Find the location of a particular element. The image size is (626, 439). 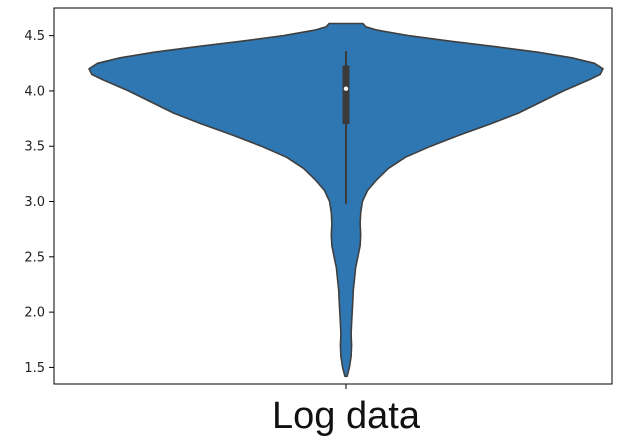

iqr-box is located at coordinates (346, 95).